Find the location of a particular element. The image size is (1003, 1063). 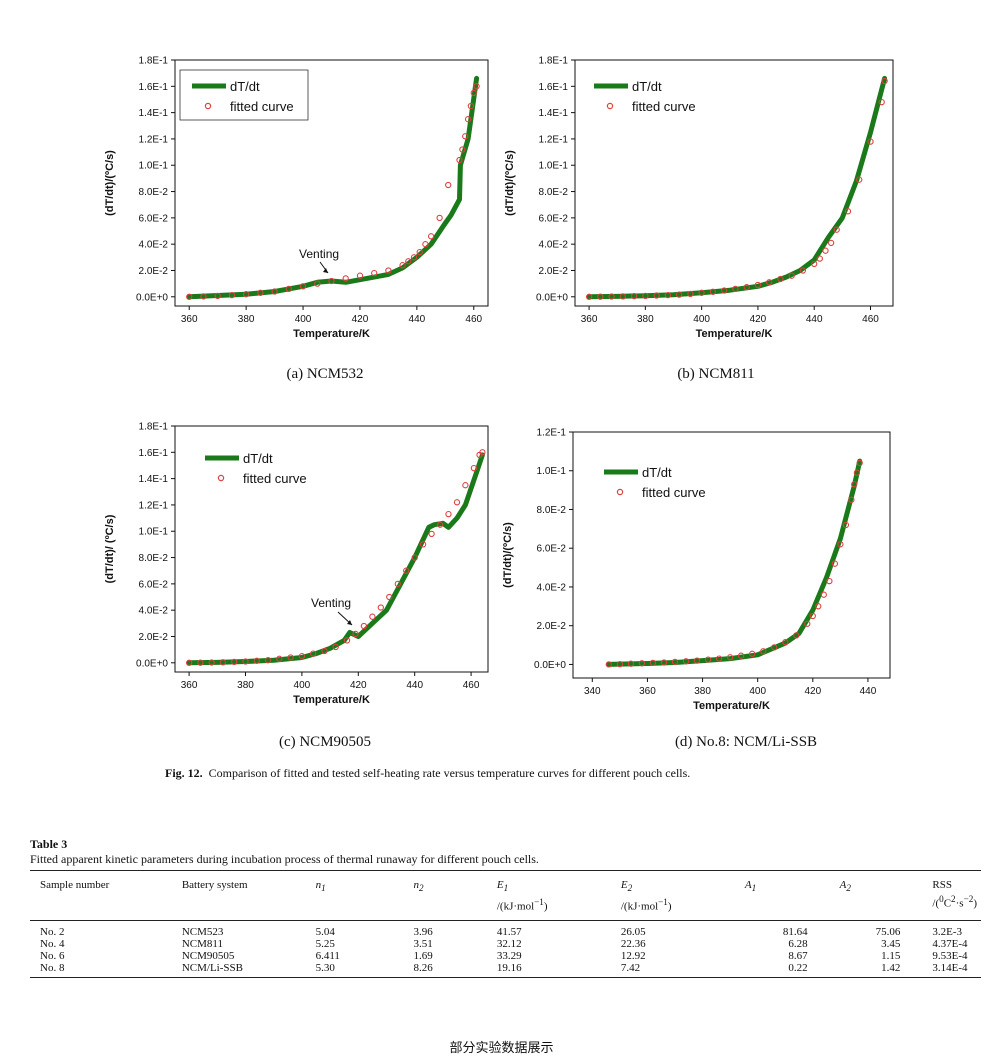

y-tick-label: 0.0E+0 is located at coordinates (152, 663).